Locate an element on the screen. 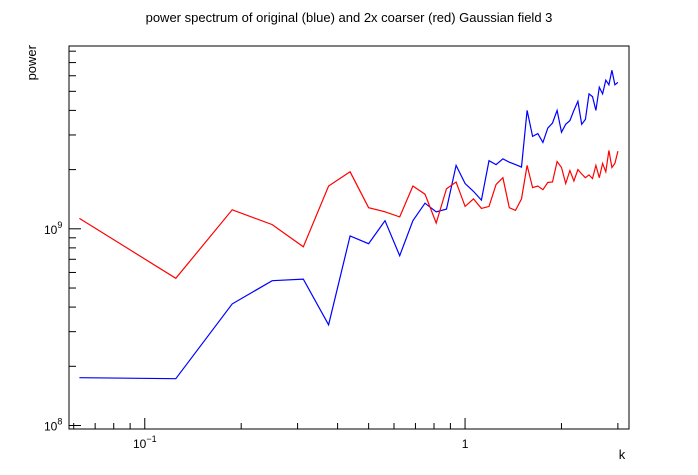 The width and height of the screenshot is (698, 475). y-tick-label: 10⁸ is located at coordinates (53, 425).